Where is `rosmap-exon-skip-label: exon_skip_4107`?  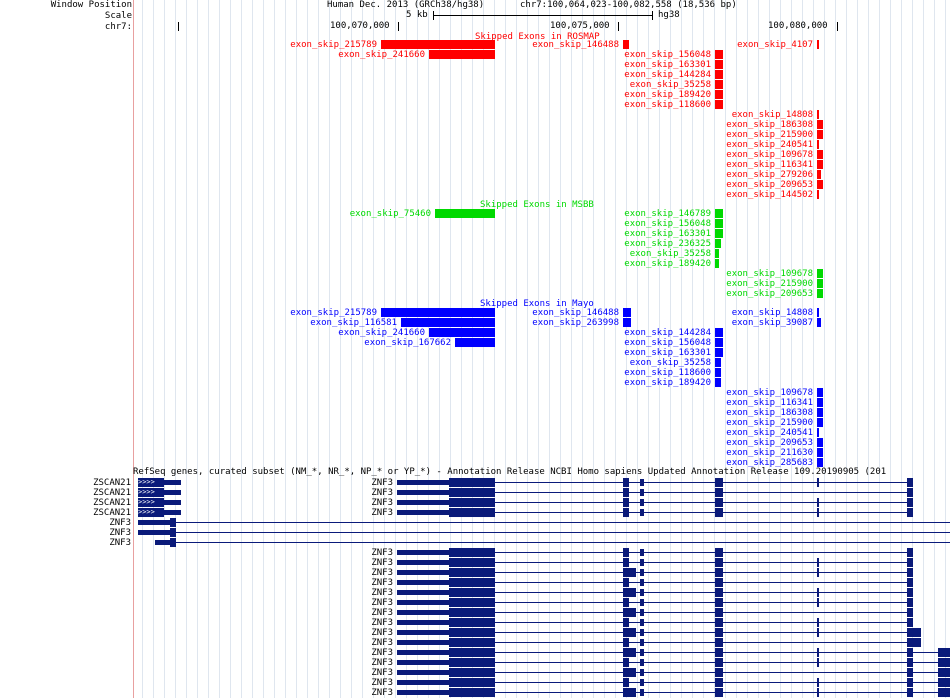
rosmap-exon-skip-label: exon_skip_4107 is located at coordinates (775, 45).